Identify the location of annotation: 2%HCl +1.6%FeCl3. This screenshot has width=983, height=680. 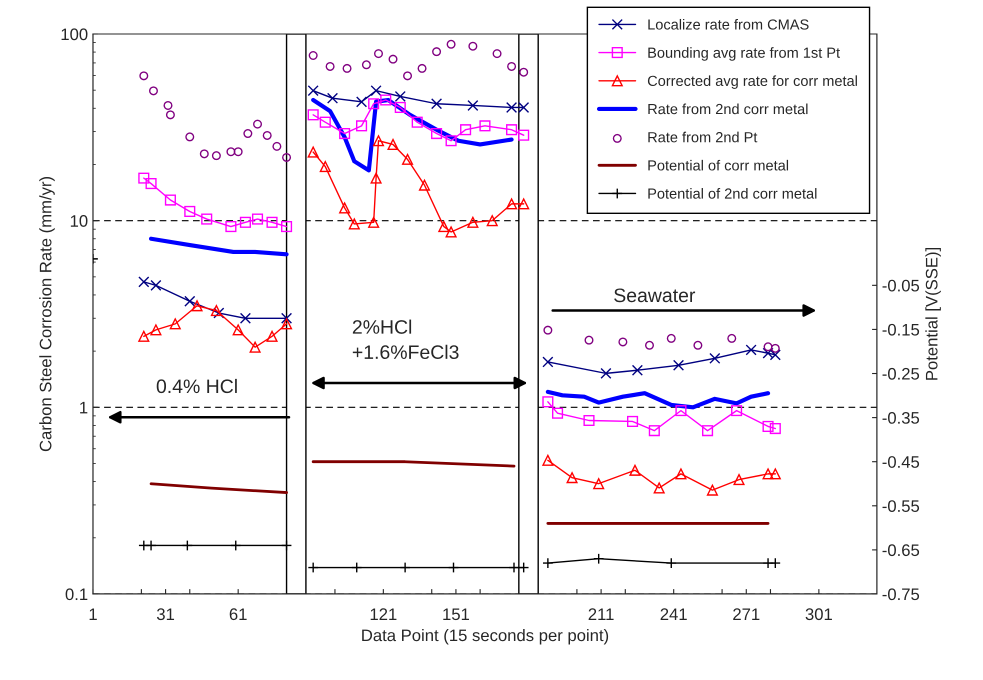
(405, 340).